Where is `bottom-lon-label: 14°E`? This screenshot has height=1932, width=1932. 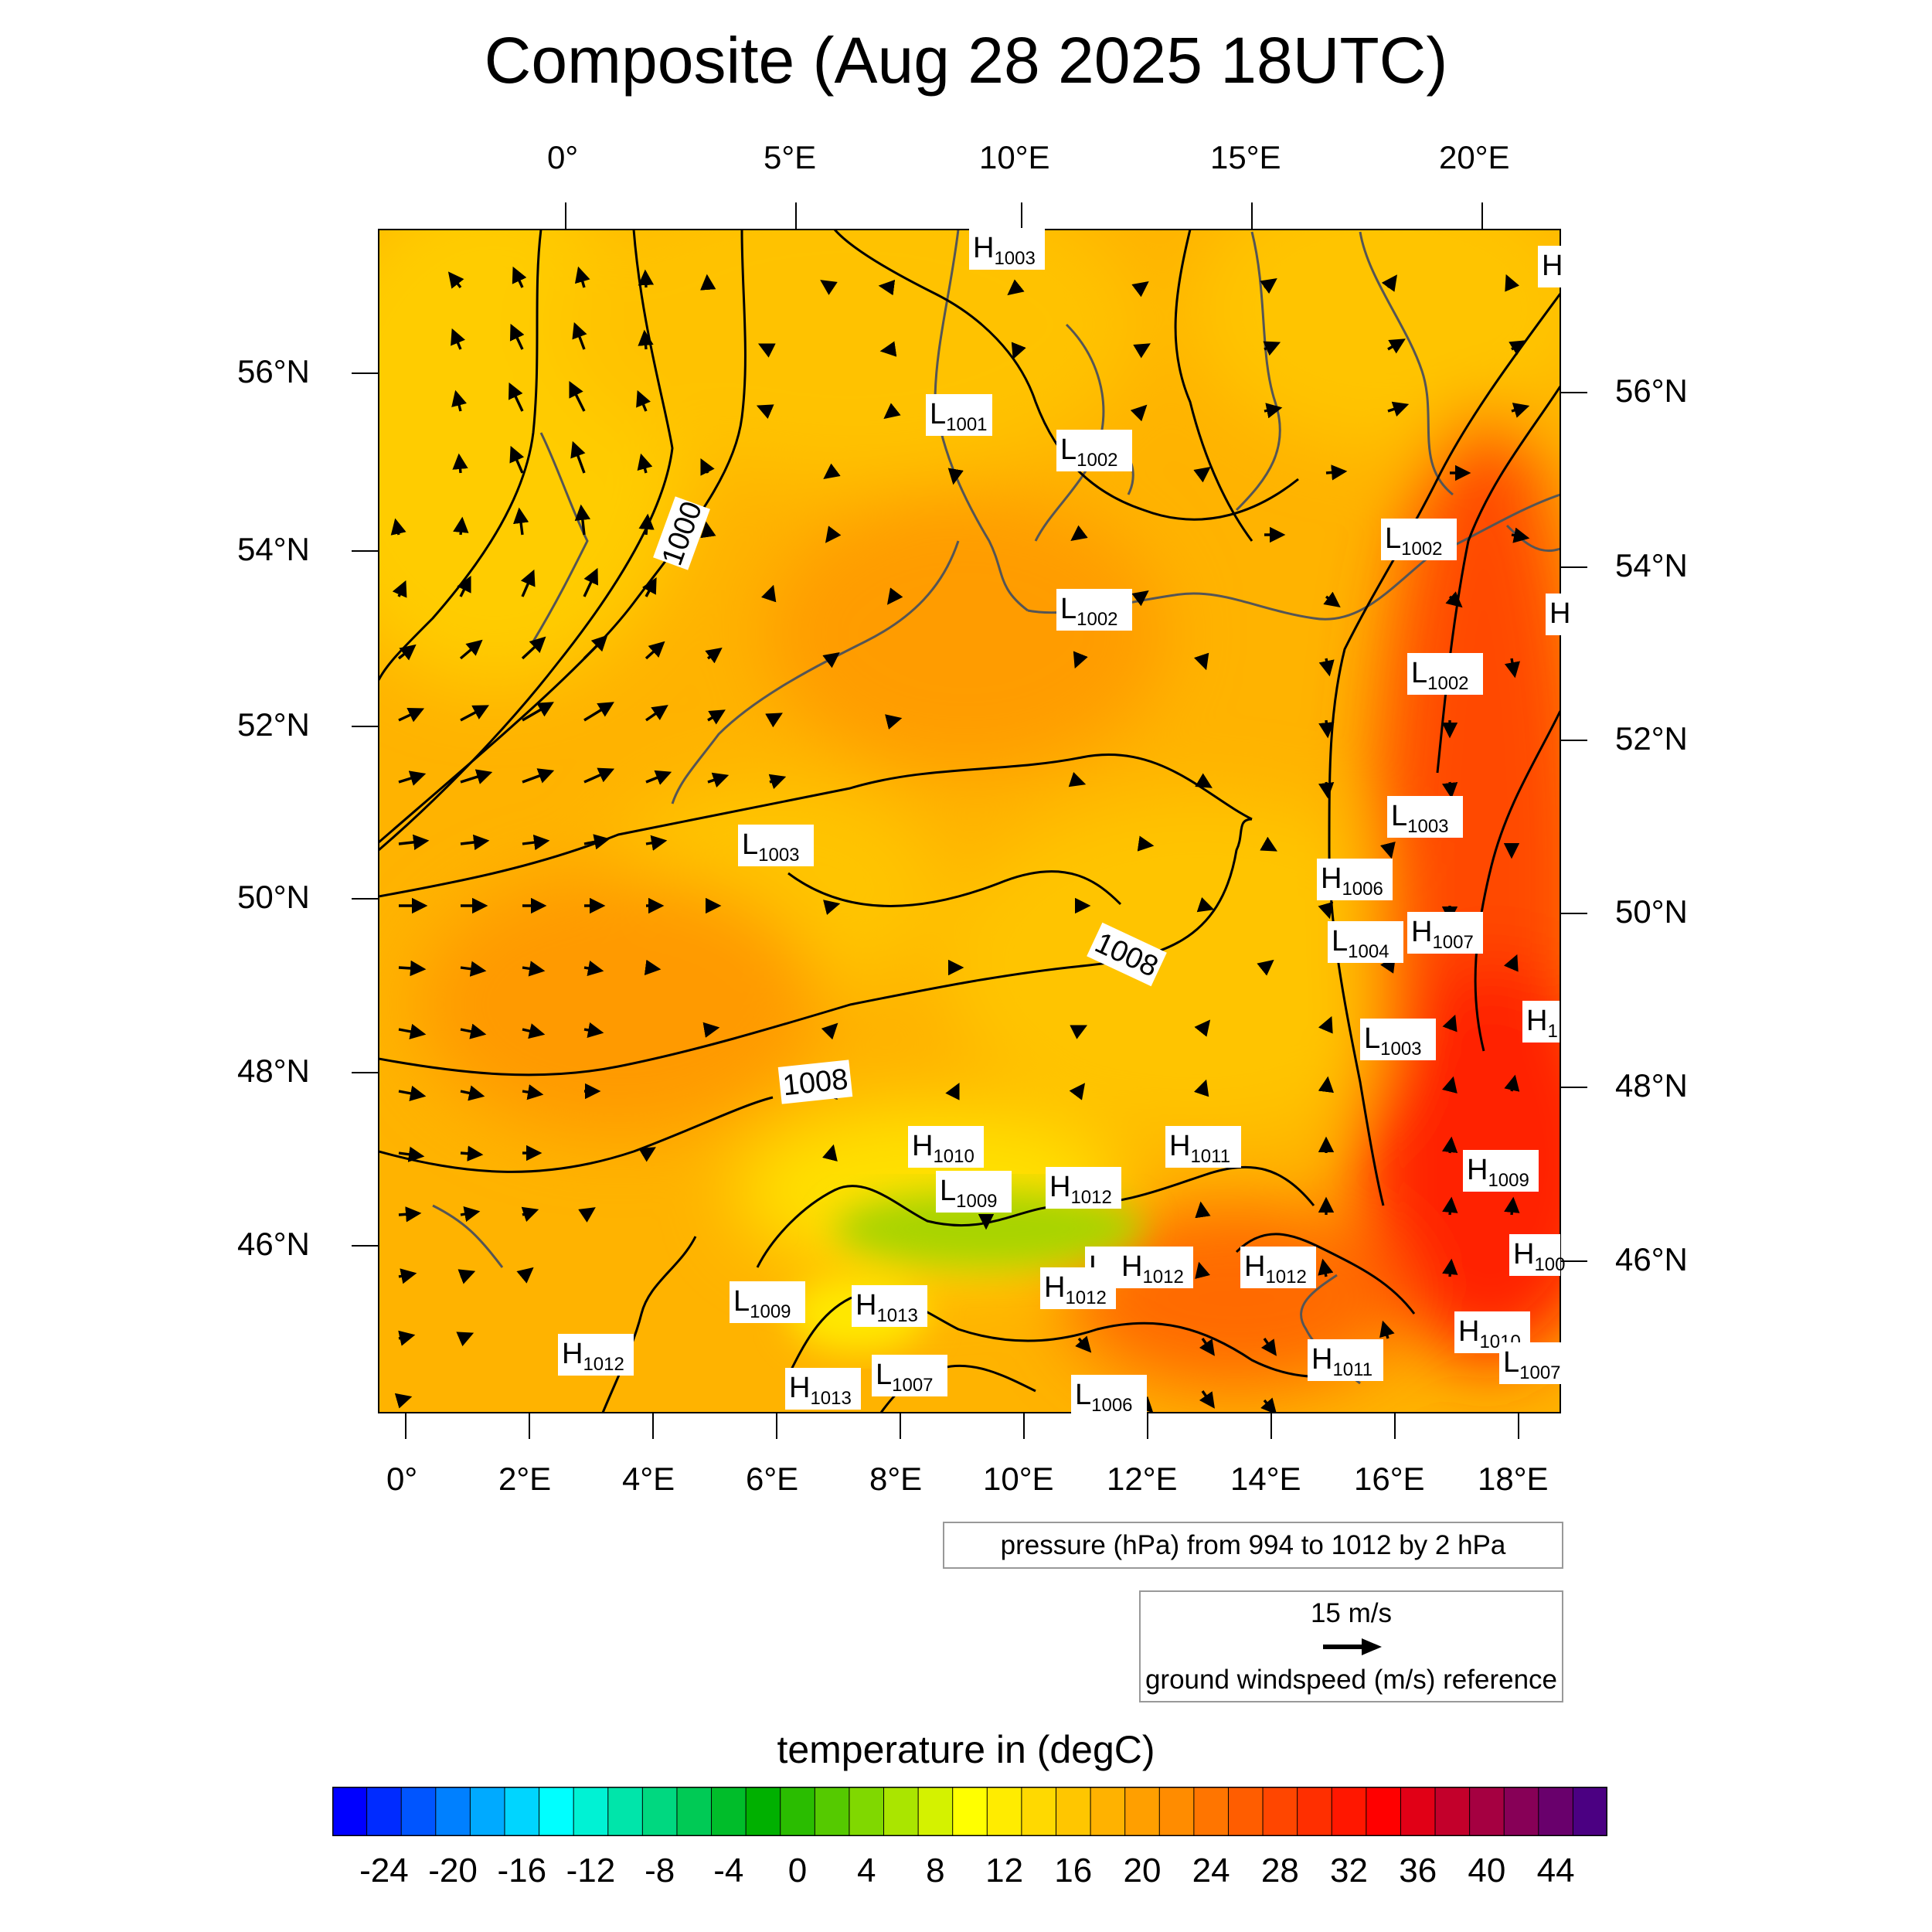
bottom-lon-label: 14°E is located at coordinates (1265, 1479).